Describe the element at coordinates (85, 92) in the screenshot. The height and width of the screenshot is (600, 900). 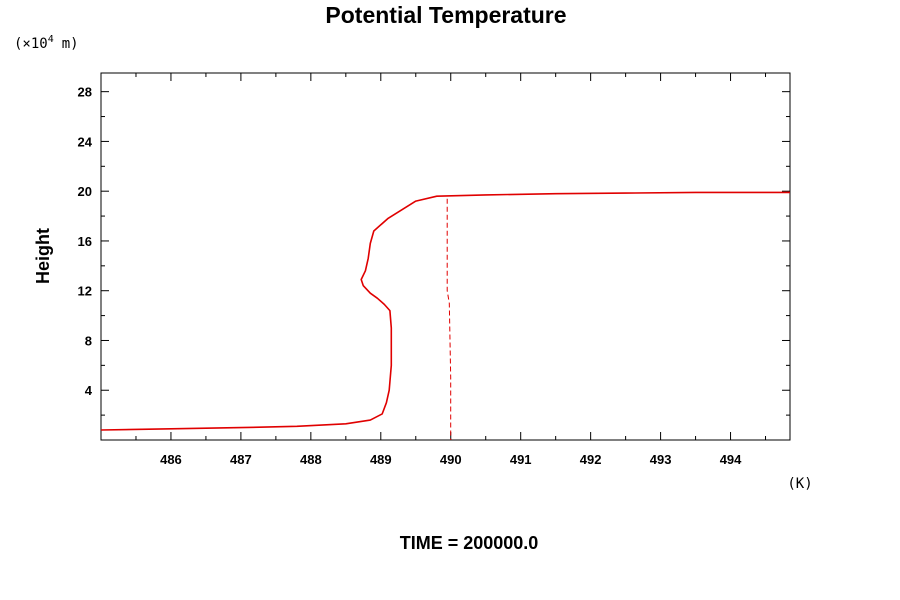
I see `y-tick-label: 28` at that location.